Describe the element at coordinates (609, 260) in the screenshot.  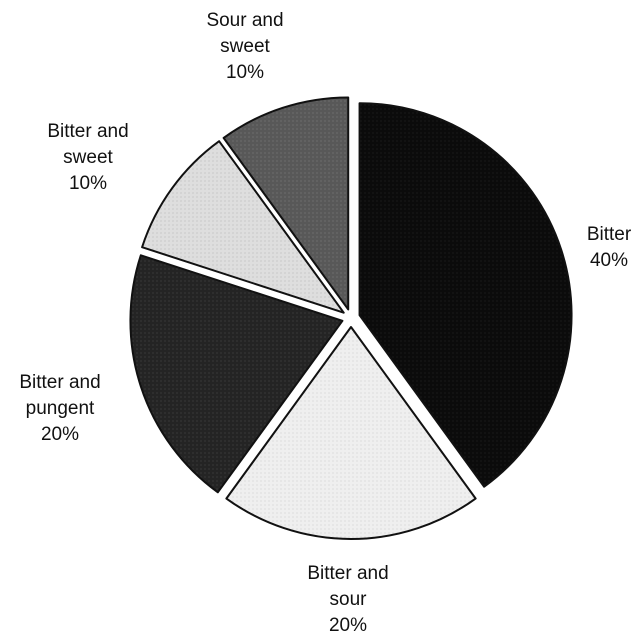
I see `slice-label-line: 40%` at that location.